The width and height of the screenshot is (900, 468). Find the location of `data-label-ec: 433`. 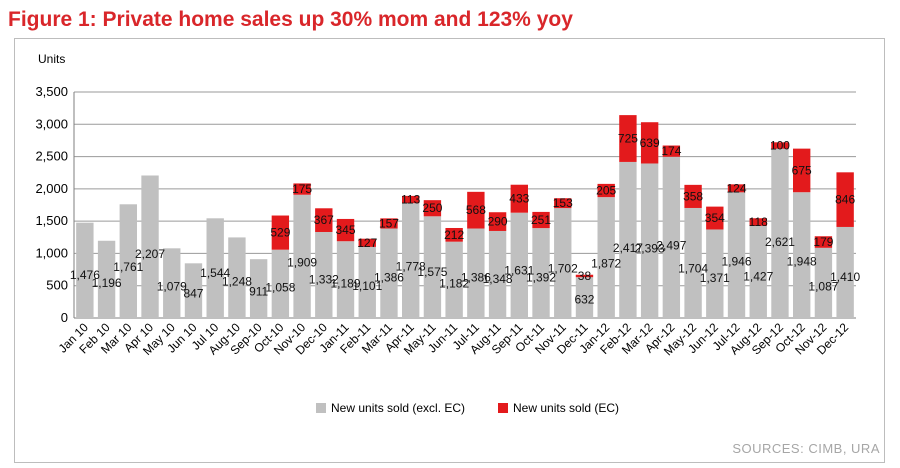

data-label-ec: 433 is located at coordinates (519, 199).